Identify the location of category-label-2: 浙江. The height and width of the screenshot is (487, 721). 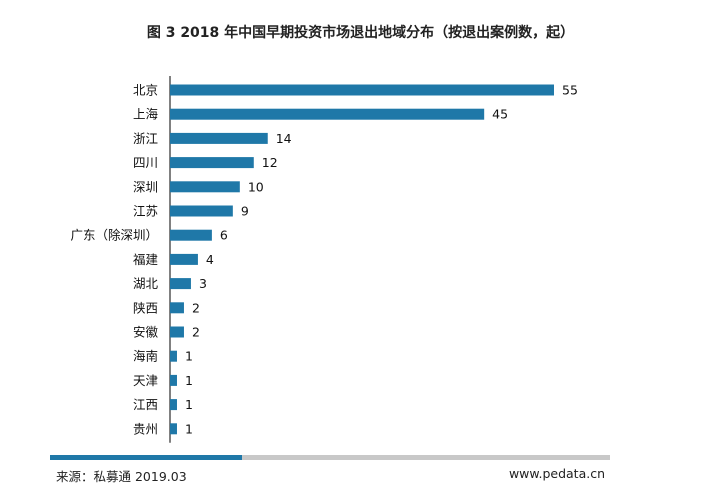
(145, 138).